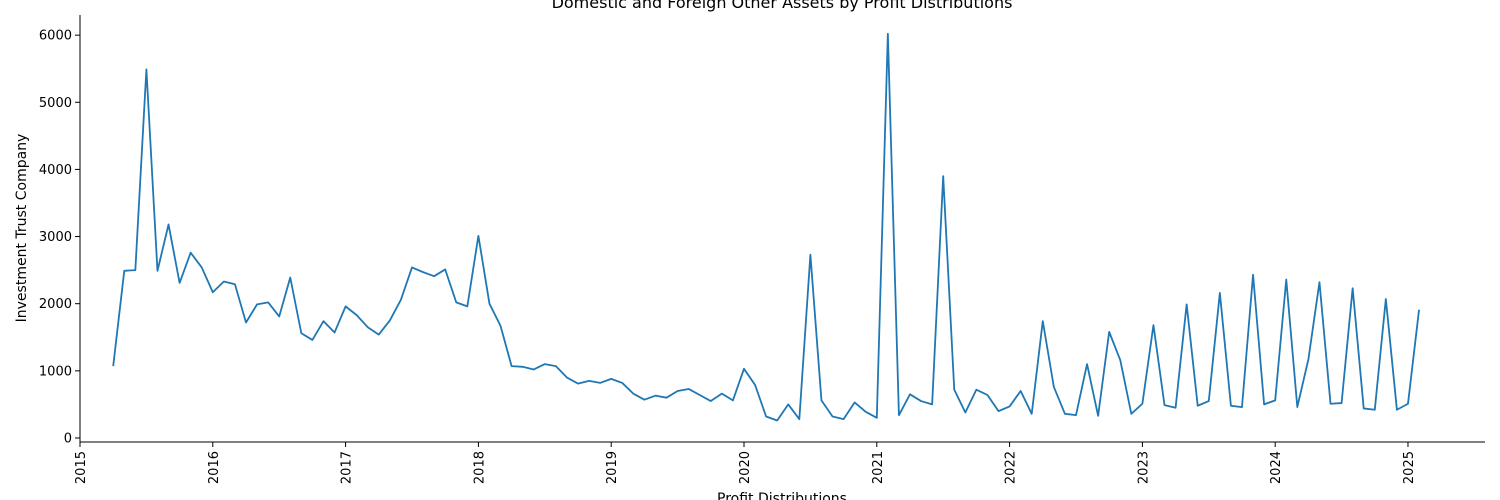  Describe the element at coordinates (22, 228) in the screenshot. I see `y-axis-label: Investment Trust Company` at that location.